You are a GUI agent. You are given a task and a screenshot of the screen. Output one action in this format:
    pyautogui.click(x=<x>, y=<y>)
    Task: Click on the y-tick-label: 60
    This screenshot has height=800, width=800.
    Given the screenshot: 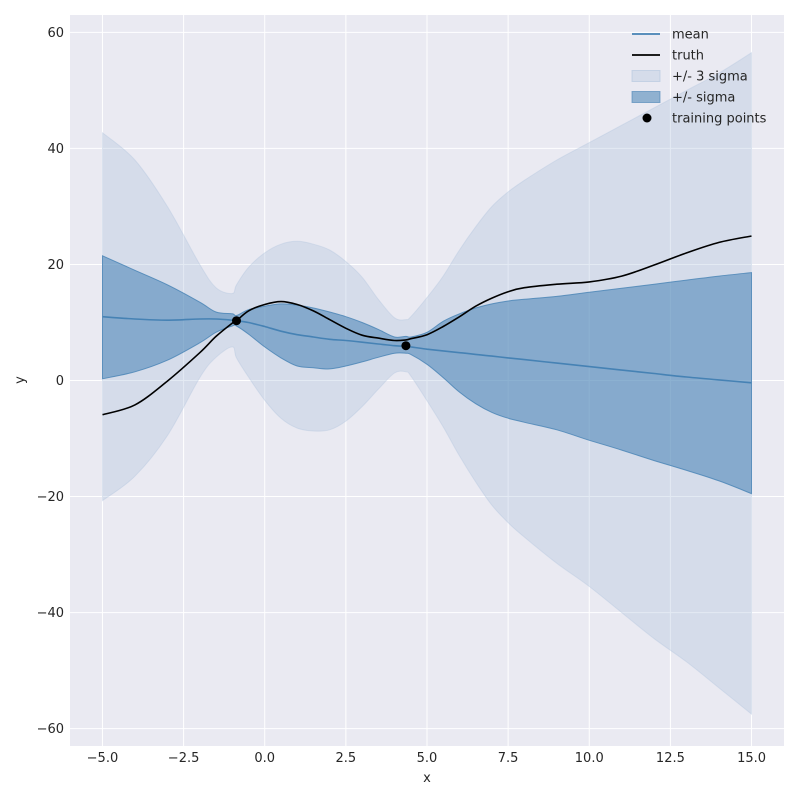 What is the action you would take?
    pyautogui.click(x=55, y=33)
    